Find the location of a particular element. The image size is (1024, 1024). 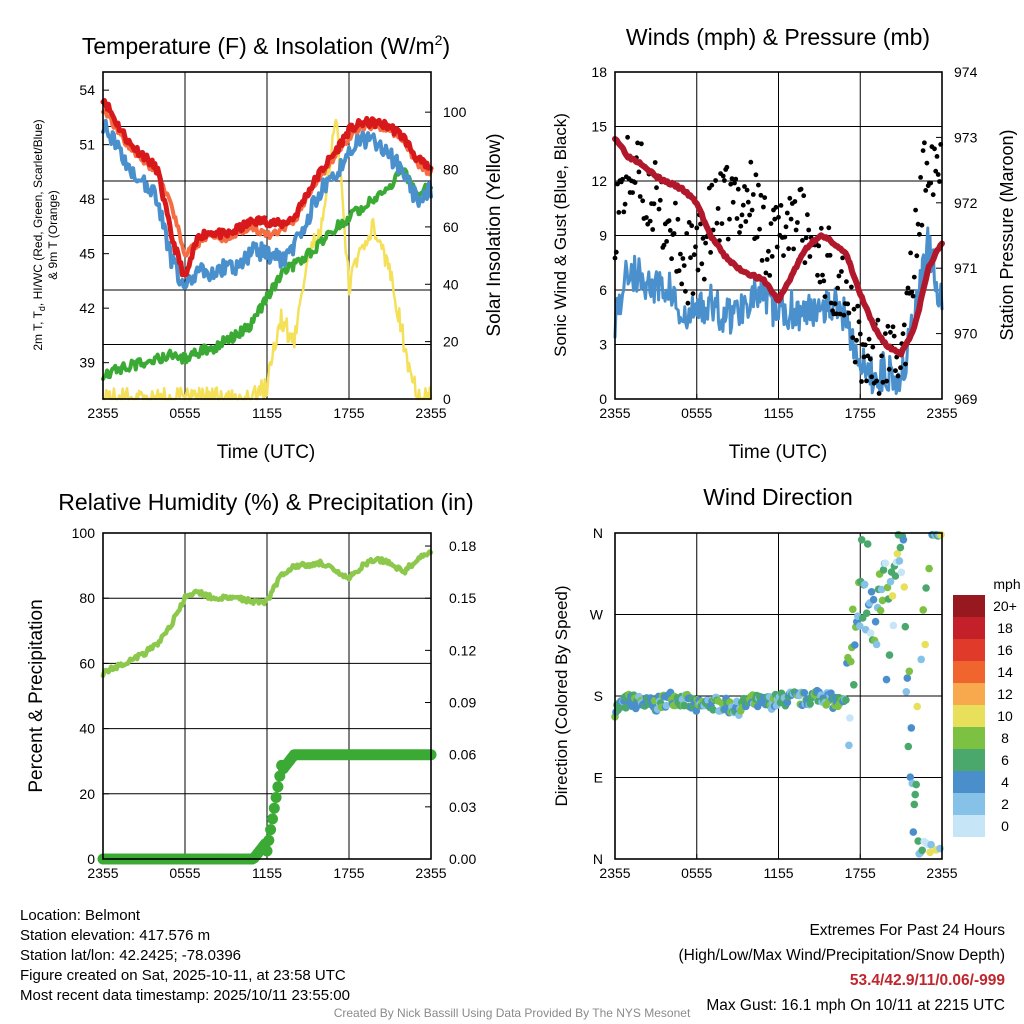

y-tick-label-right: 20 is located at coordinates (451, 342).